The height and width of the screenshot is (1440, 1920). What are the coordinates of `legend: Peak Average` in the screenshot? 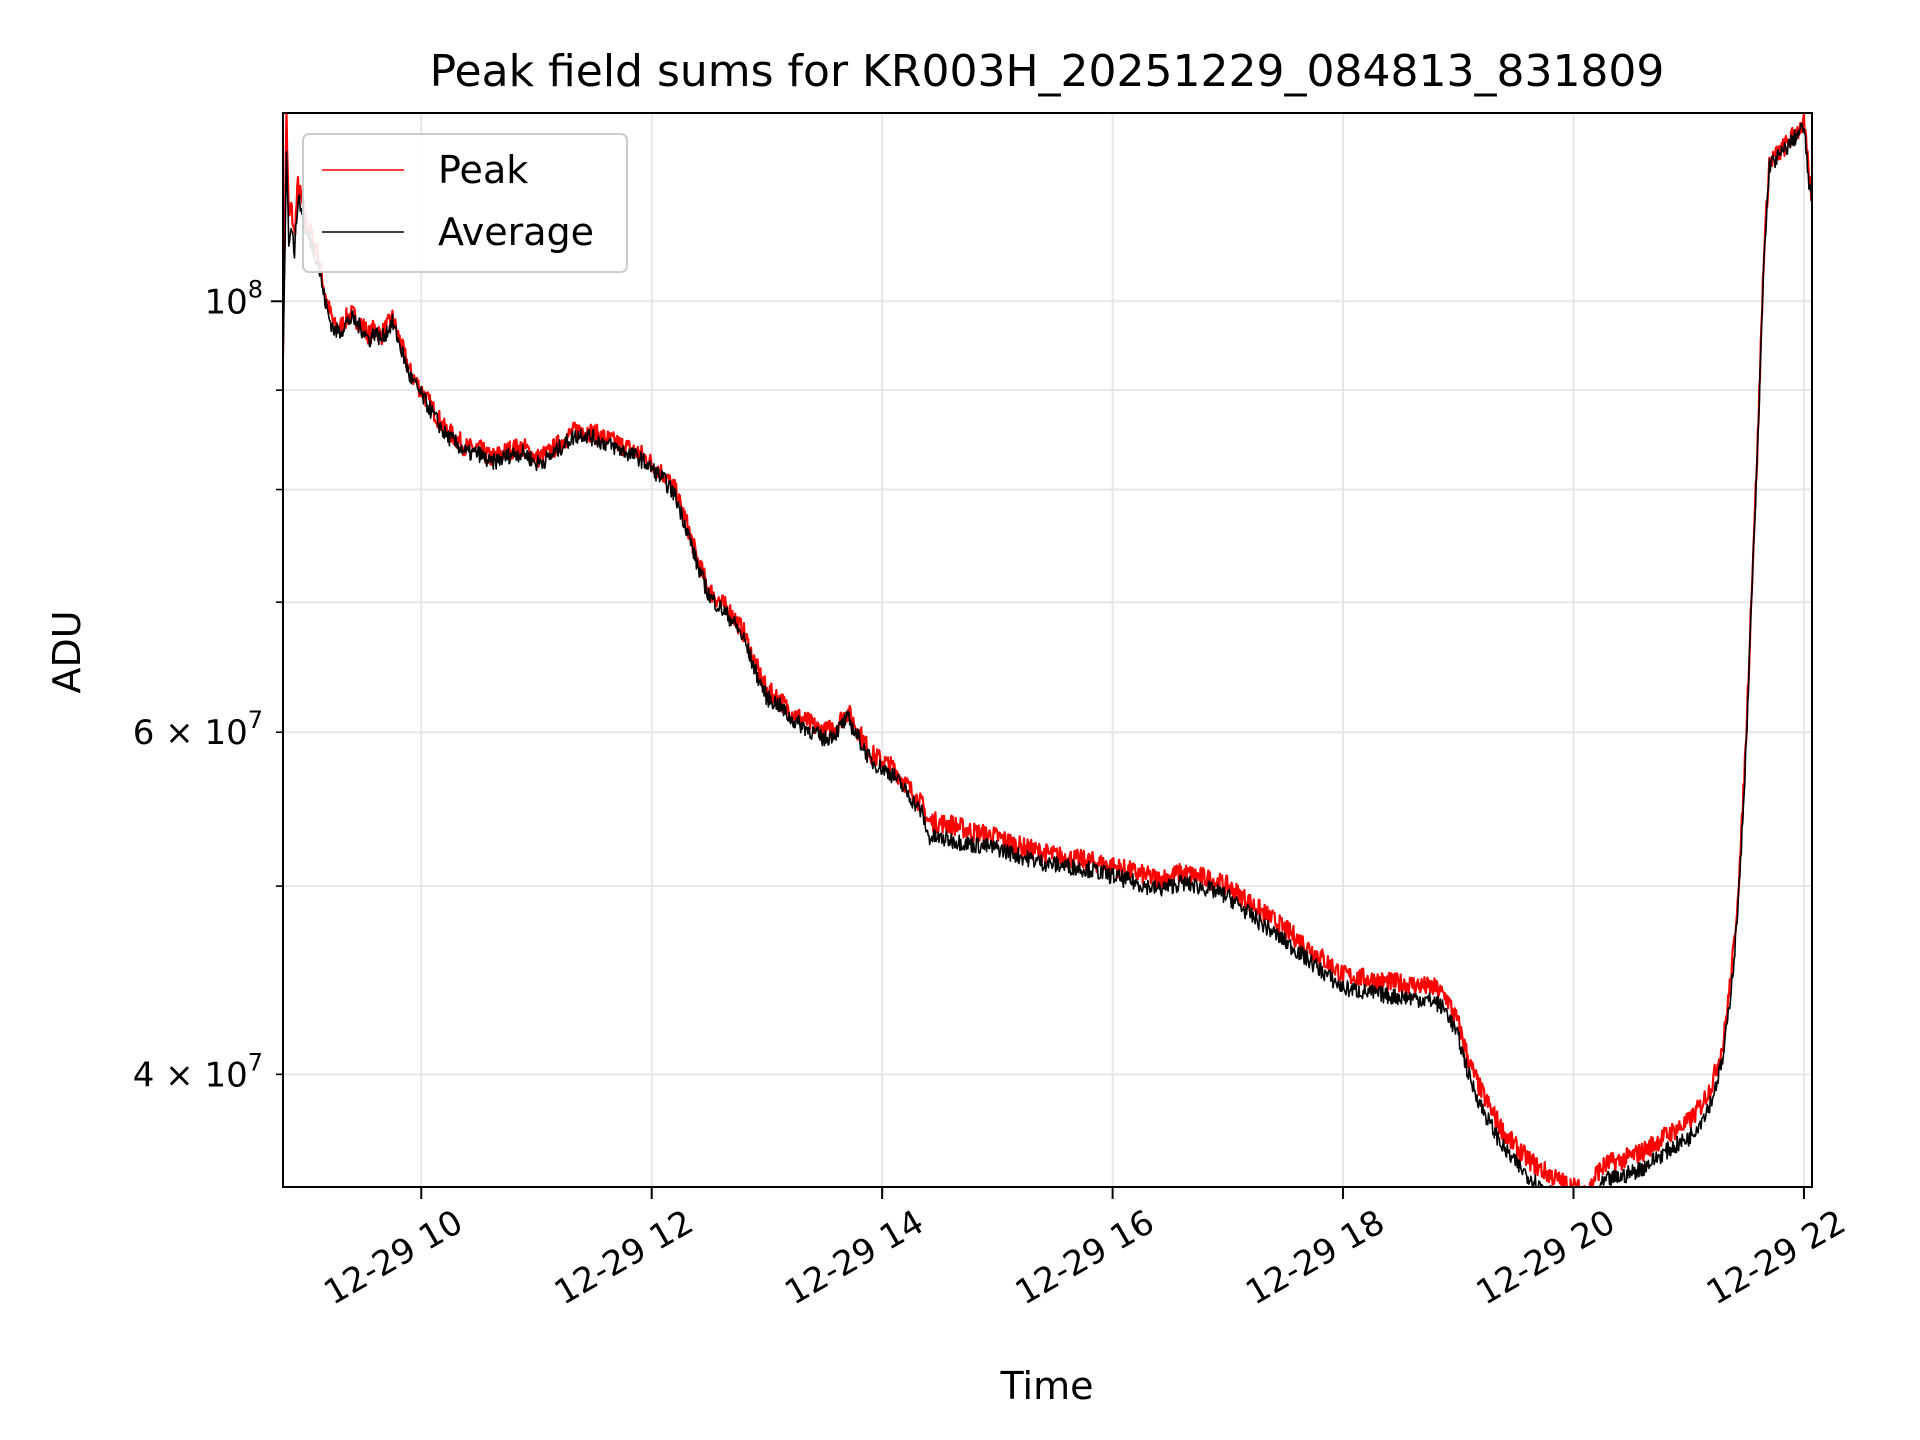 It's located at (465, 203).